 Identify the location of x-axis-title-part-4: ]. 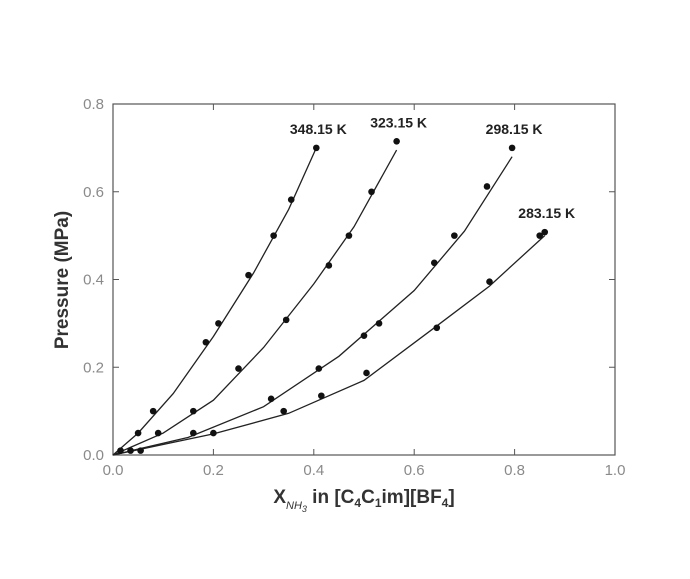
(451, 497).